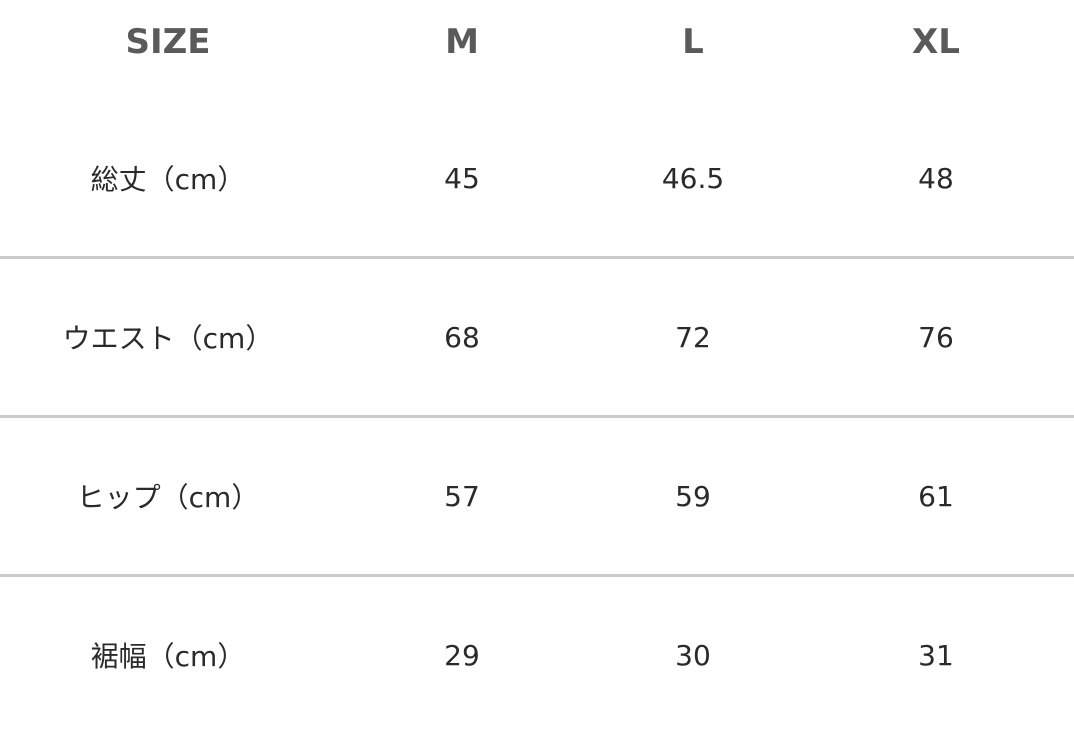 This screenshot has height=733, width=1074. I want to click on cell-xl: 48, so click(936, 179).